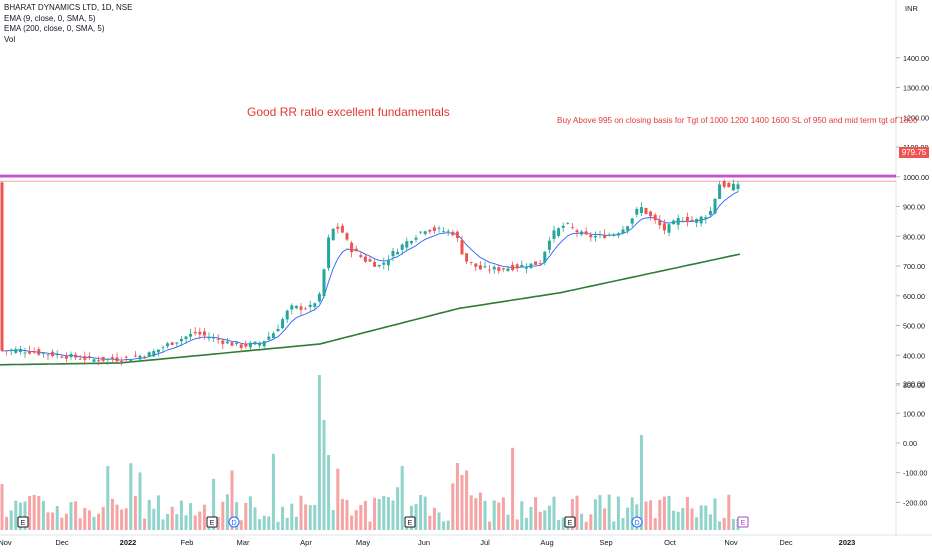 Image resolution: width=932 pixels, height=555 pixels. I want to click on event-marker-label: E, so click(410, 523).